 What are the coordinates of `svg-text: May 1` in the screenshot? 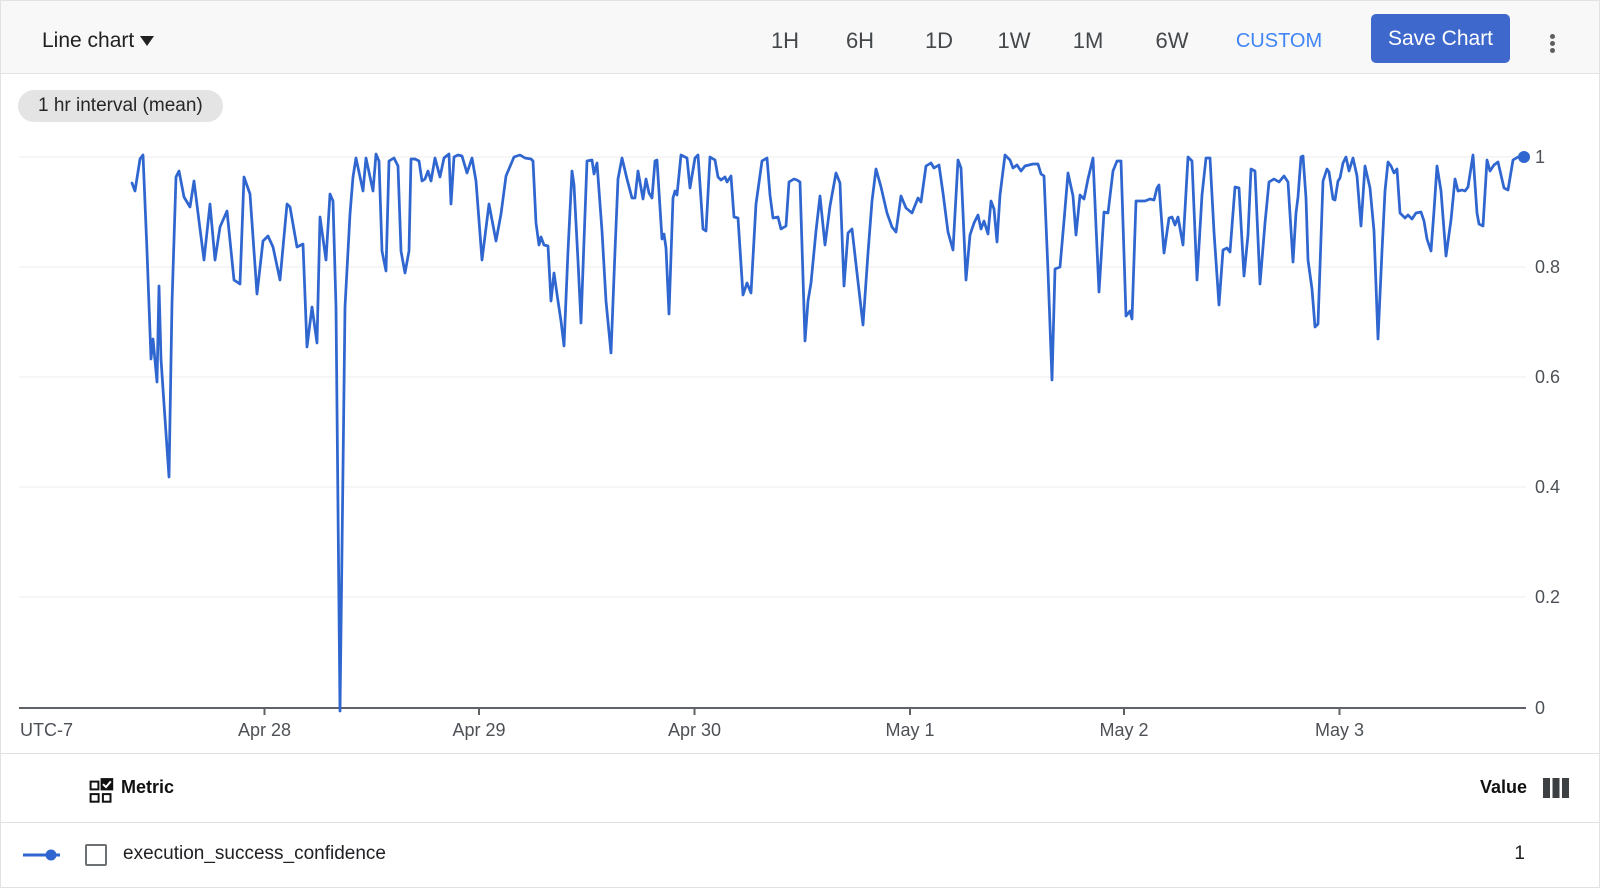 It's located at (909, 730).